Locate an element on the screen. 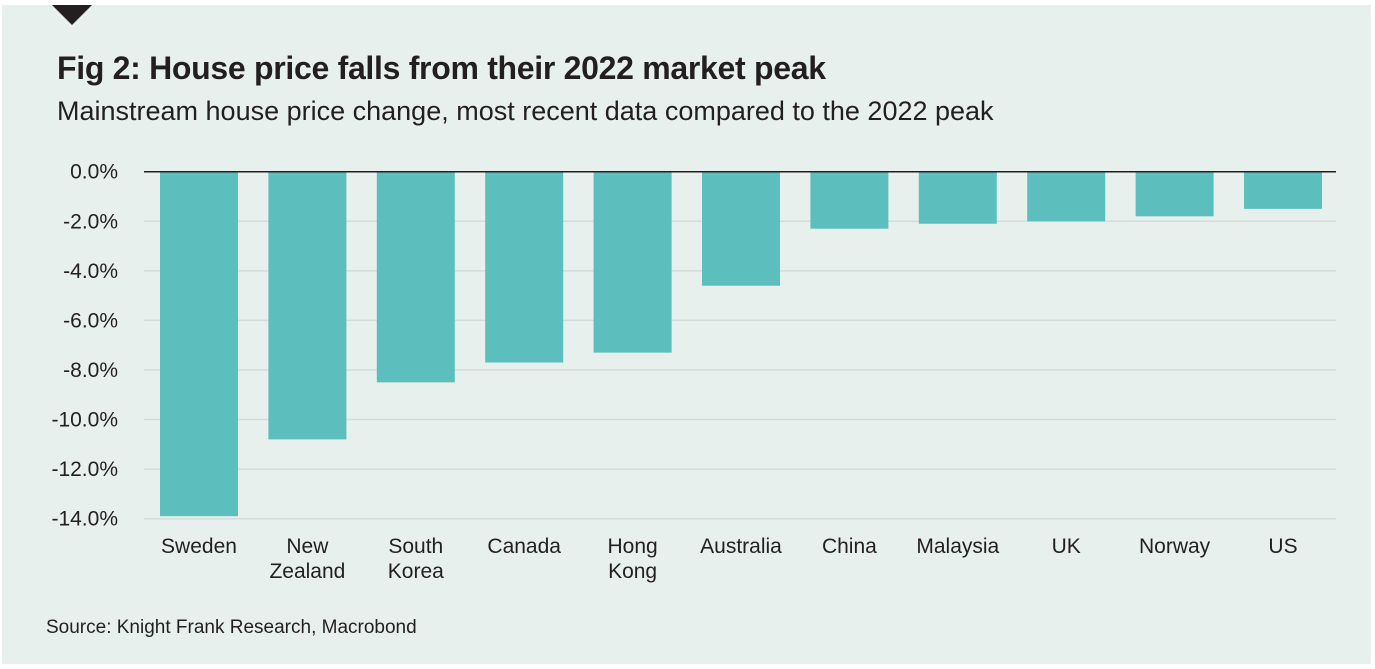 The width and height of the screenshot is (1375, 669). y-tick-label: -6.0% is located at coordinates (90, 320).